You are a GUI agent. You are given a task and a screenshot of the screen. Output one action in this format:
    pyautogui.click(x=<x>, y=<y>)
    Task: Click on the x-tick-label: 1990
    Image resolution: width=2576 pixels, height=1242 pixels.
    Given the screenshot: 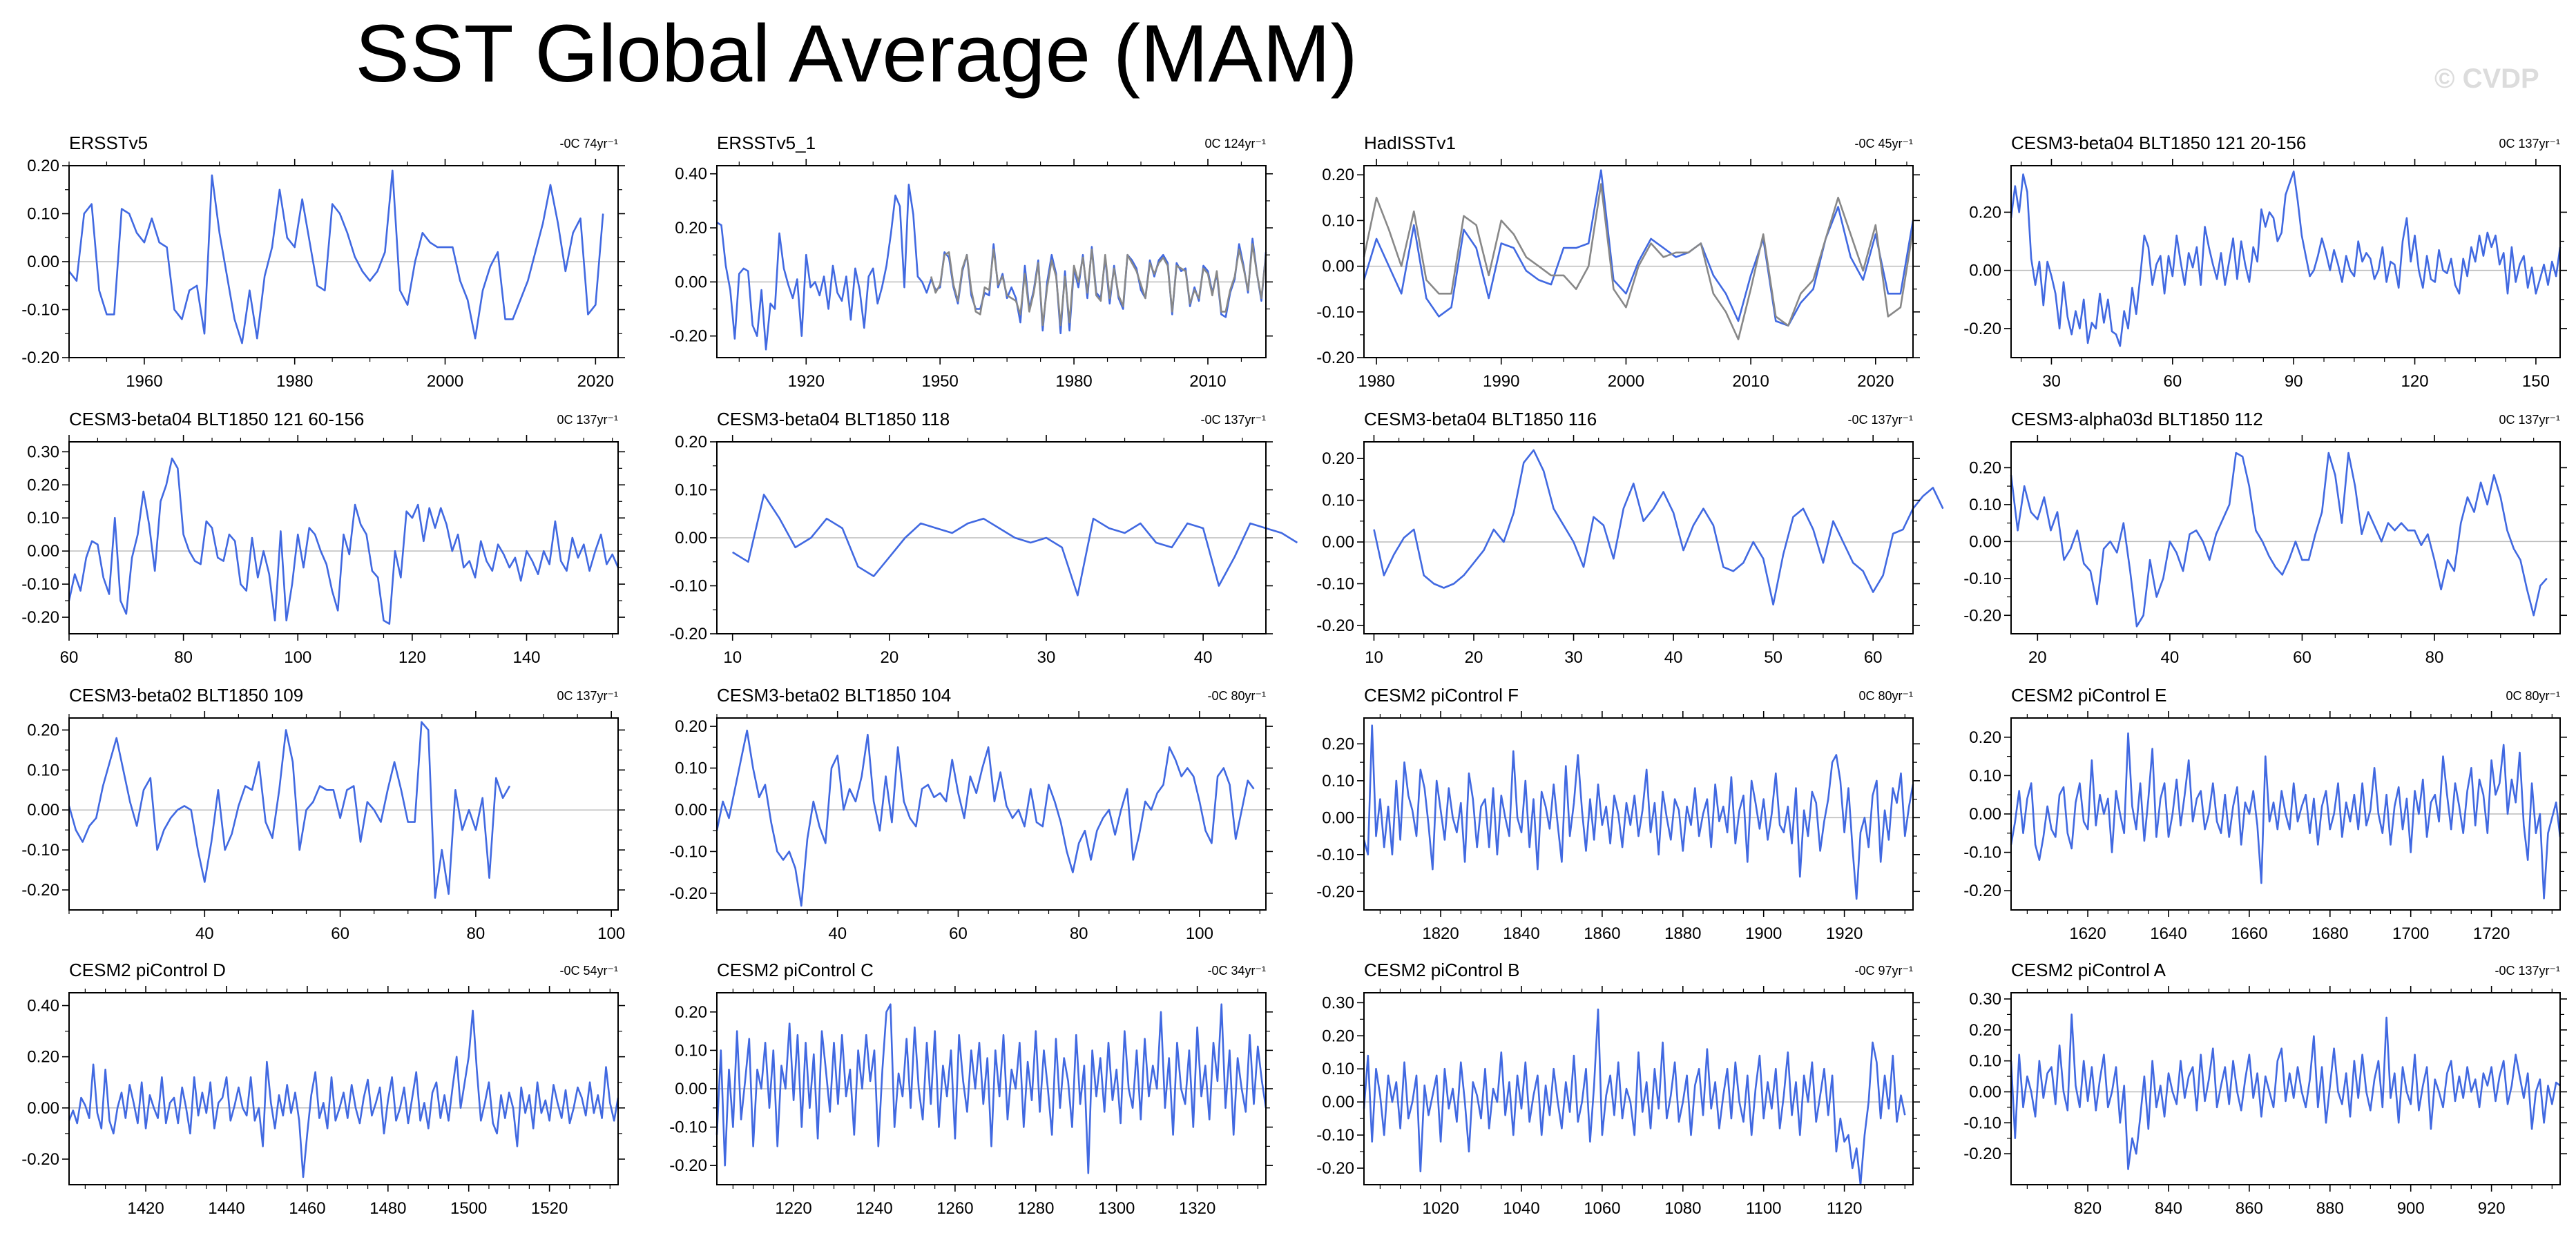 What is the action you would take?
    pyautogui.click(x=1501, y=381)
    